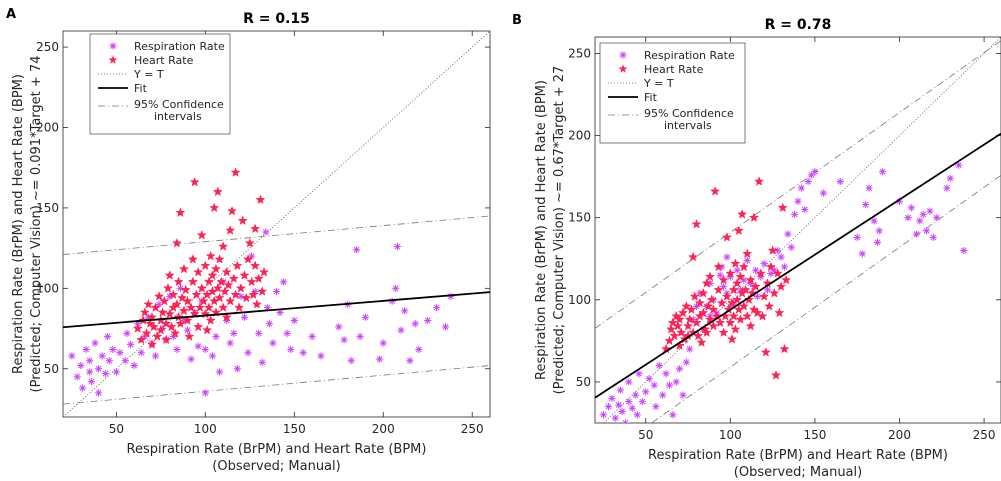  What do you see at coordinates (658, 83) in the screenshot?
I see `legend-label: Y = T` at bounding box center [658, 83].